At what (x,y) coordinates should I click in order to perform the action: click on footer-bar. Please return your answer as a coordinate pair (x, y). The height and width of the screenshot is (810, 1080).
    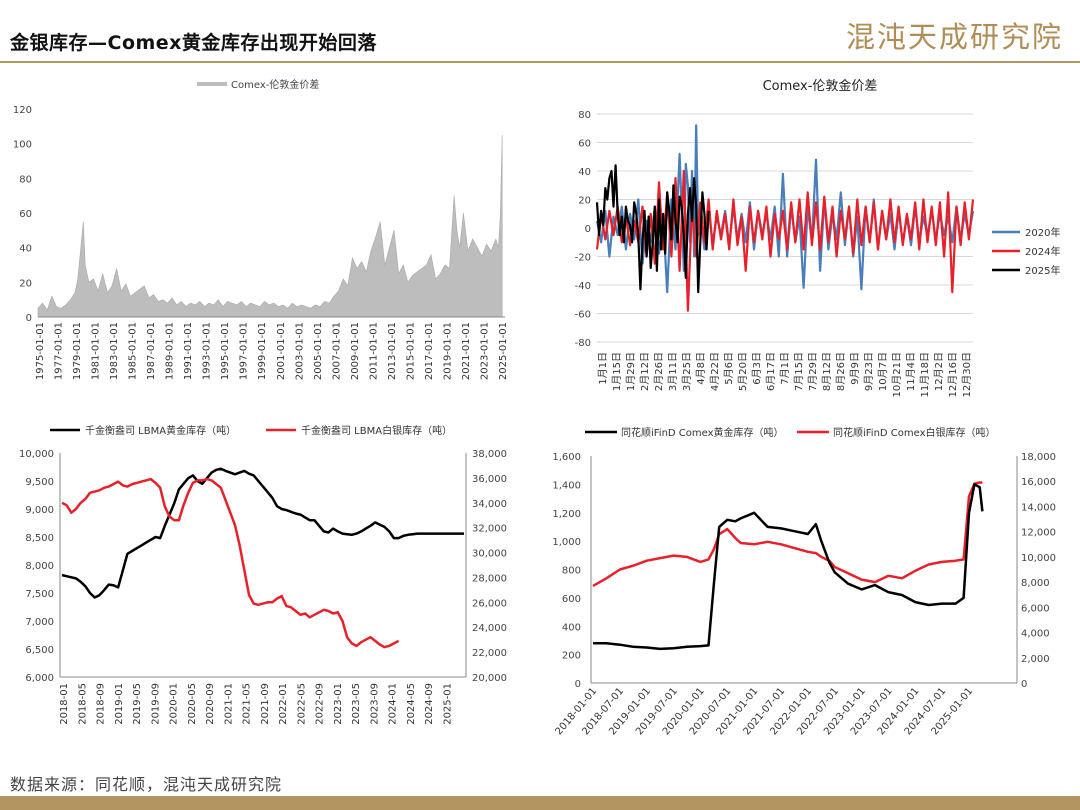
    Looking at the image, I should click on (540, 803).